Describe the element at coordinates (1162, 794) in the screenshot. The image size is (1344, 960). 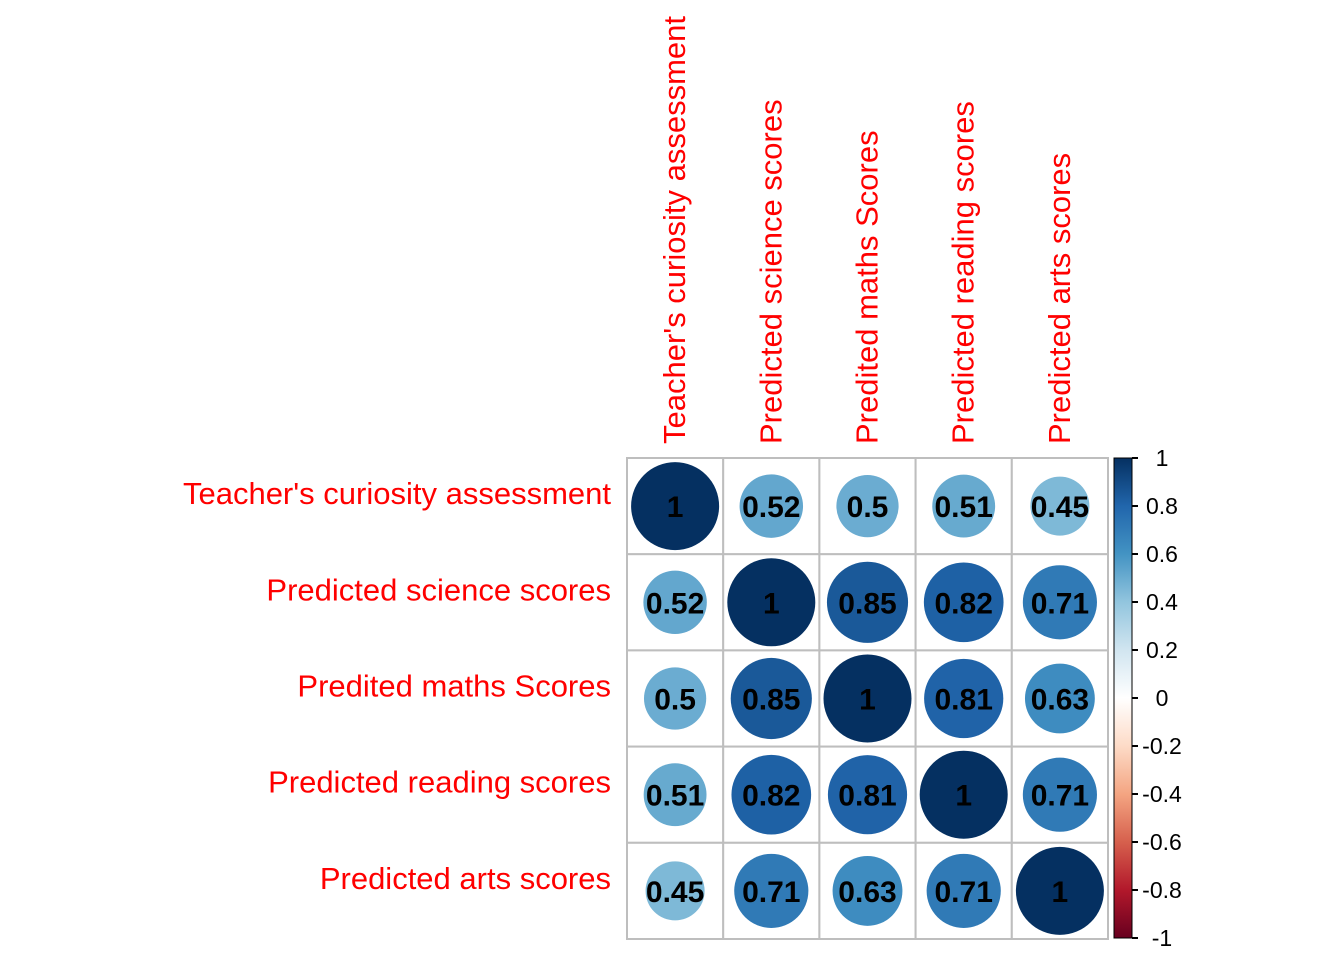
I see `colorbar-tick-label: -0.4` at that location.